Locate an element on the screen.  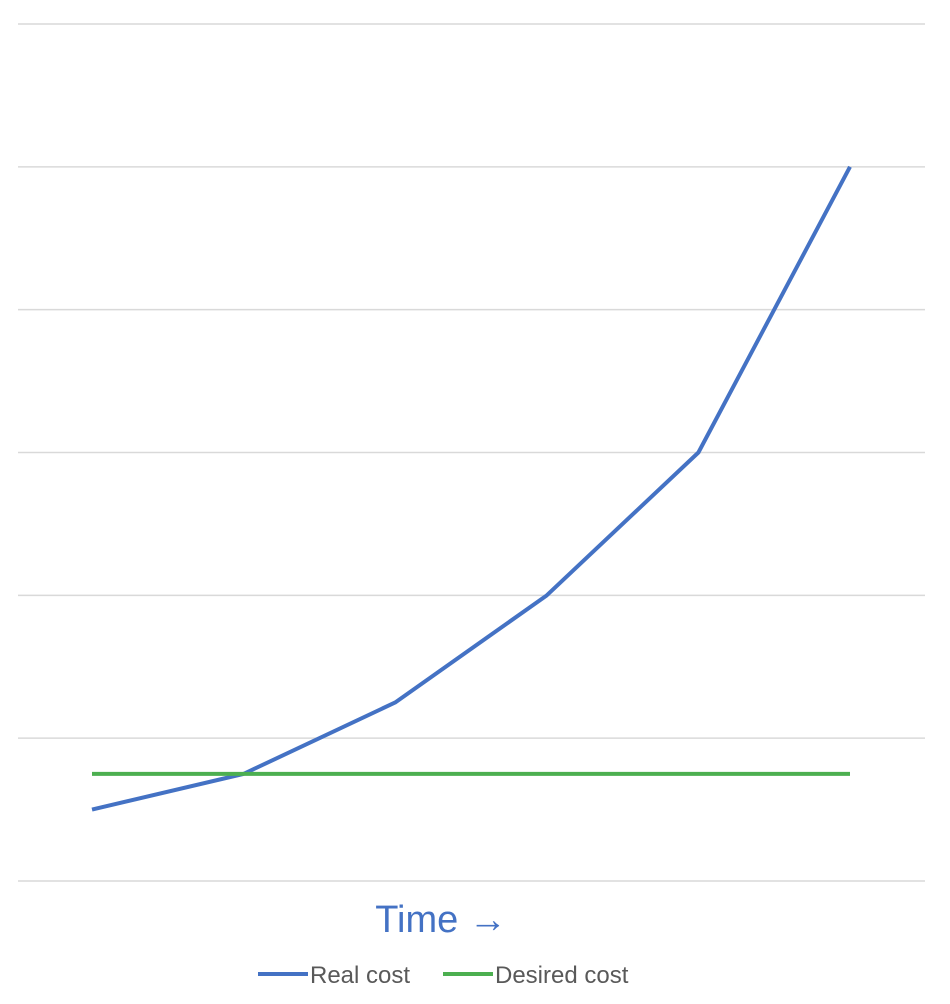
legend: Real cost Desired cost is located at coordinates (443, 975).